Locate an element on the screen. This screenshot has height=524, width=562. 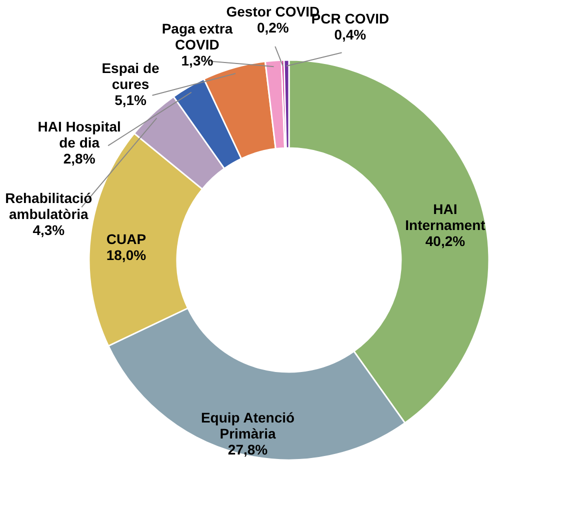
data-label: 0,4% is located at coordinates (350, 34).